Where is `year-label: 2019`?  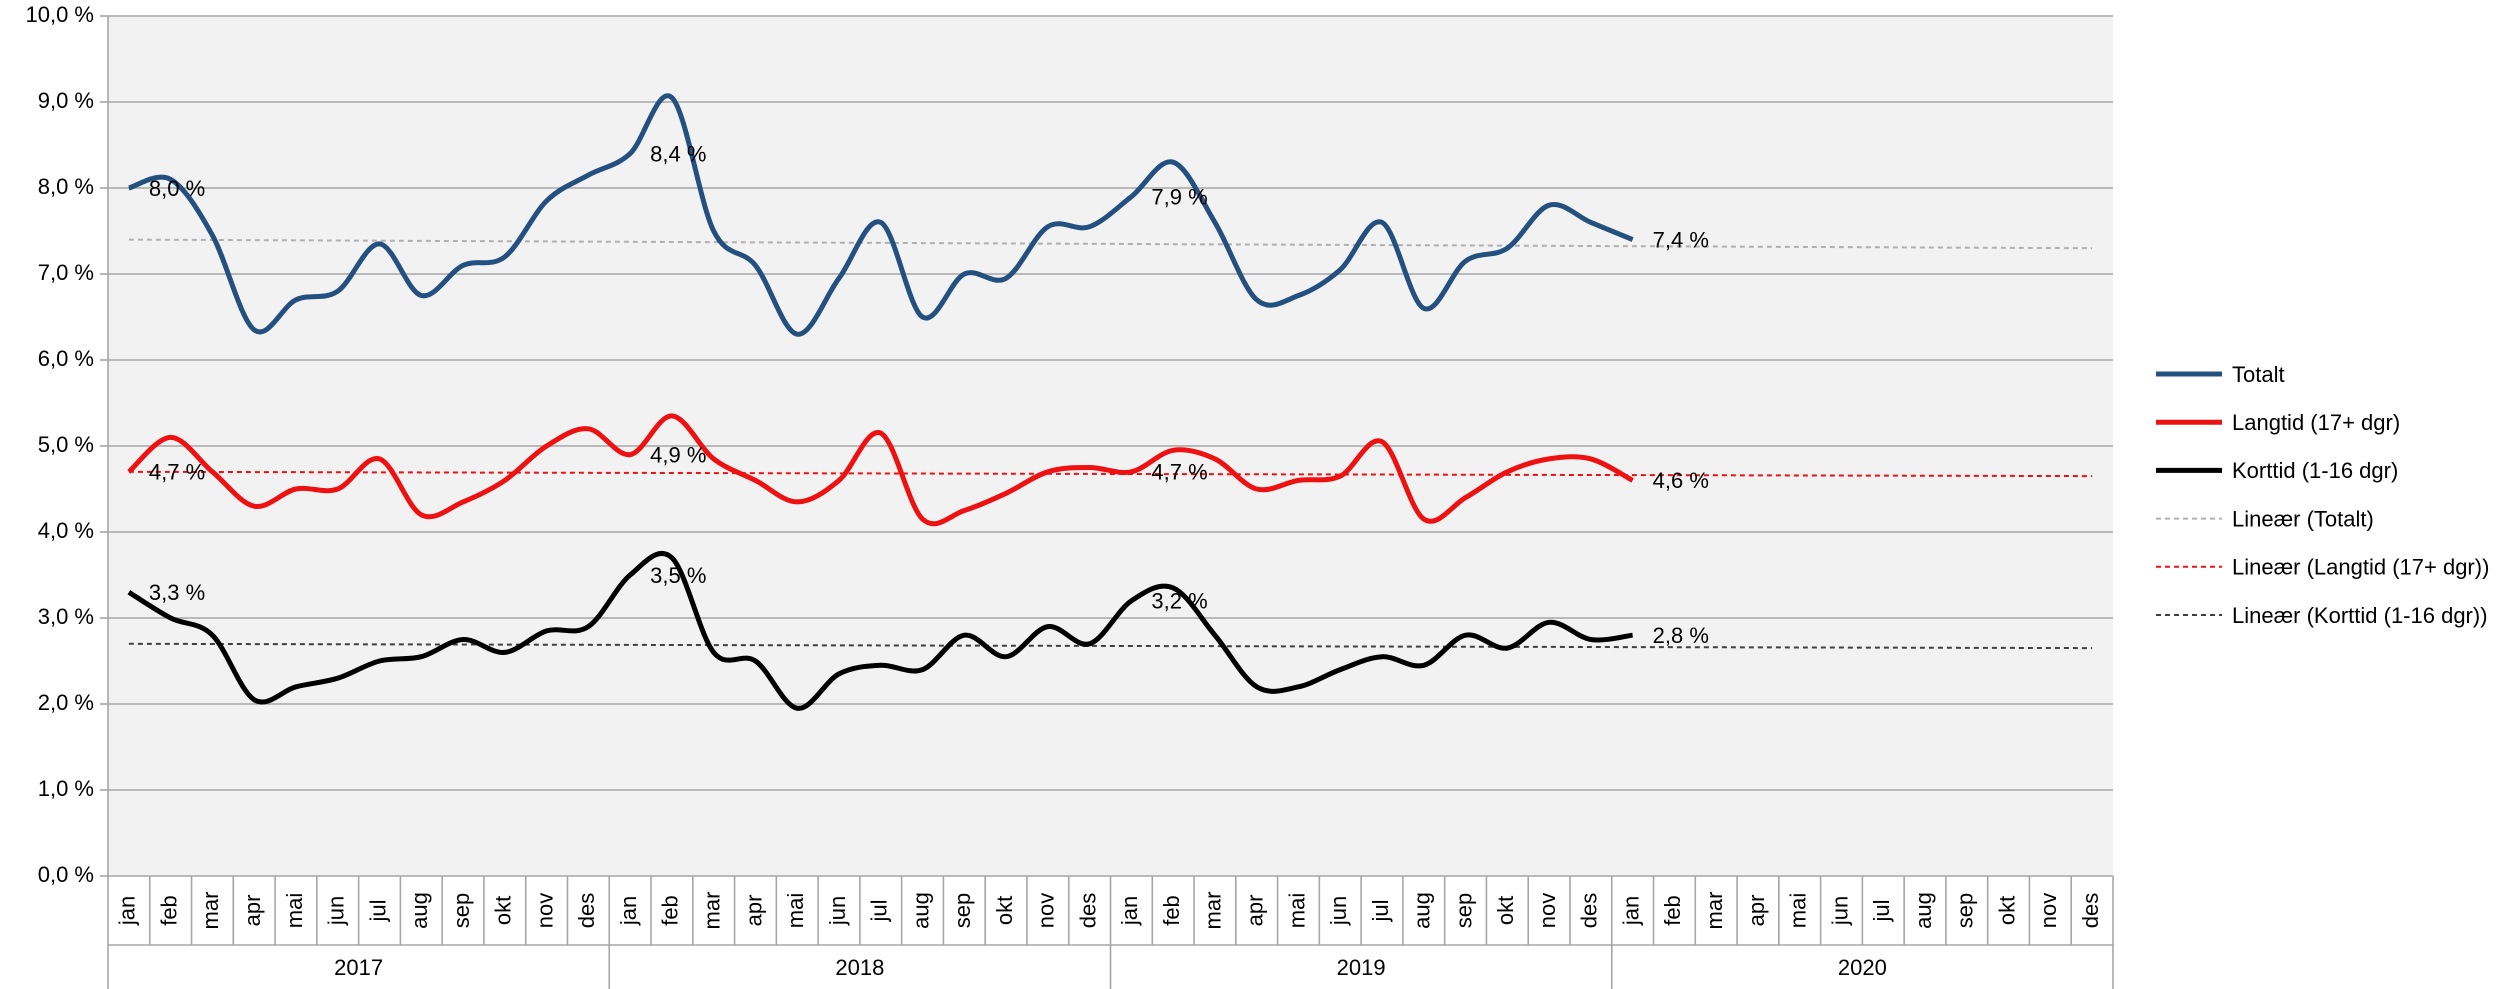
year-label: 2019 is located at coordinates (1361, 967).